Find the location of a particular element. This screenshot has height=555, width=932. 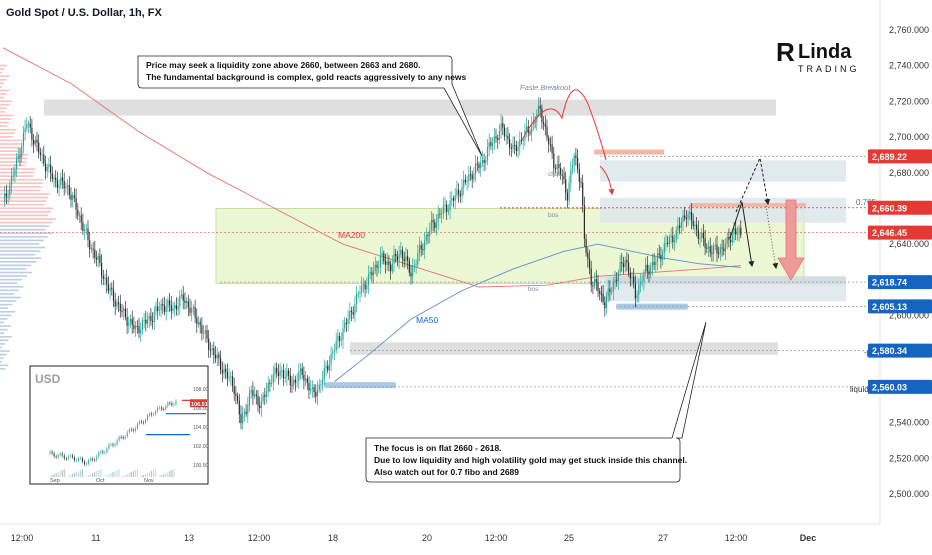

inset-y-label: 104.00 is located at coordinates (201, 428).